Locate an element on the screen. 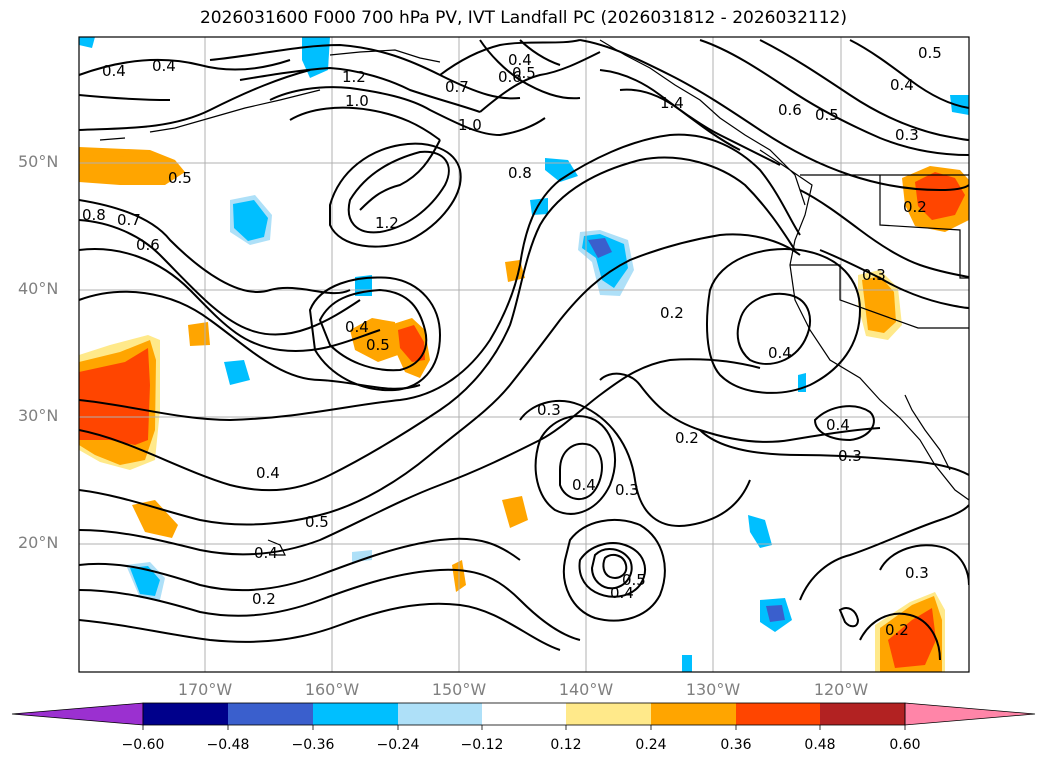  colorbar-tick-label: 0.48 is located at coordinates (820, 745).